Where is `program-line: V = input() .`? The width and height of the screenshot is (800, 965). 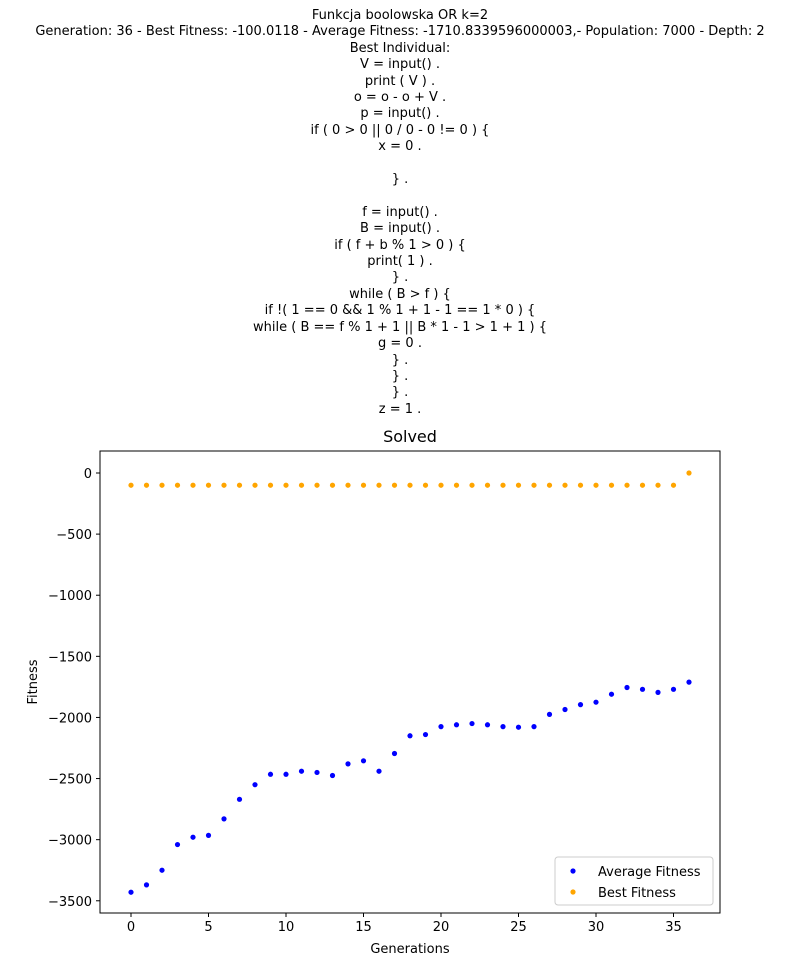
program-line: V = input() . is located at coordinates (400, 65).